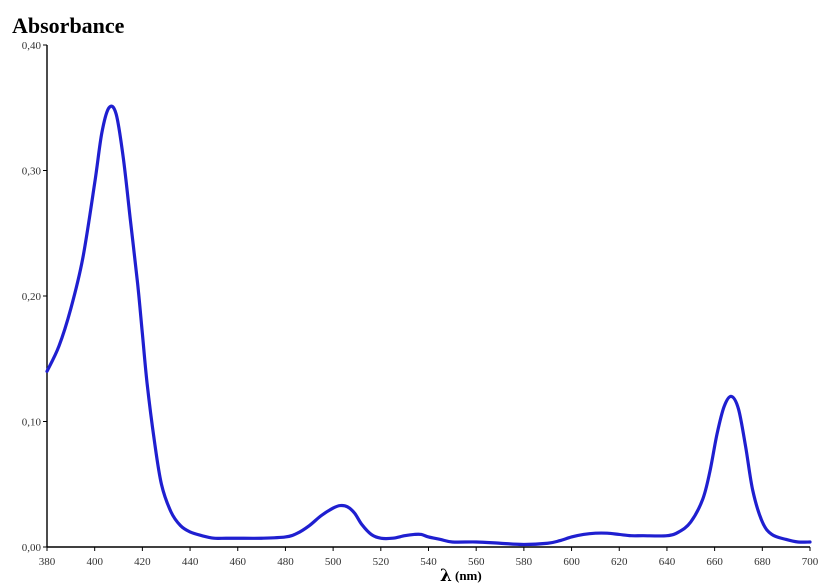 The image size is (822, 584). What do you see at coordinates (142, 562) in the screenshot?
I see `x-tick-label: 420` at bounding box center [142, 562].